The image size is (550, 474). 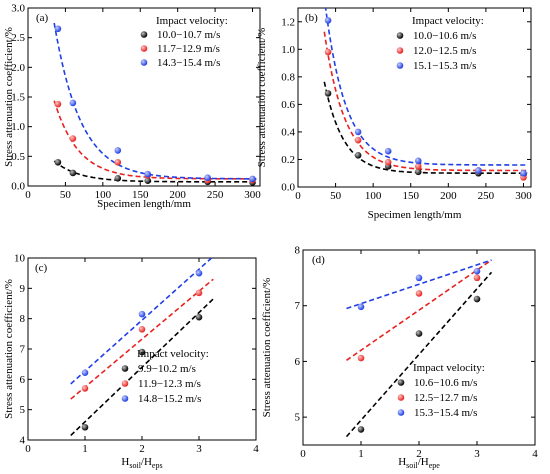 I want to click on x-tick-label: 50, so click(x=336, y=196).